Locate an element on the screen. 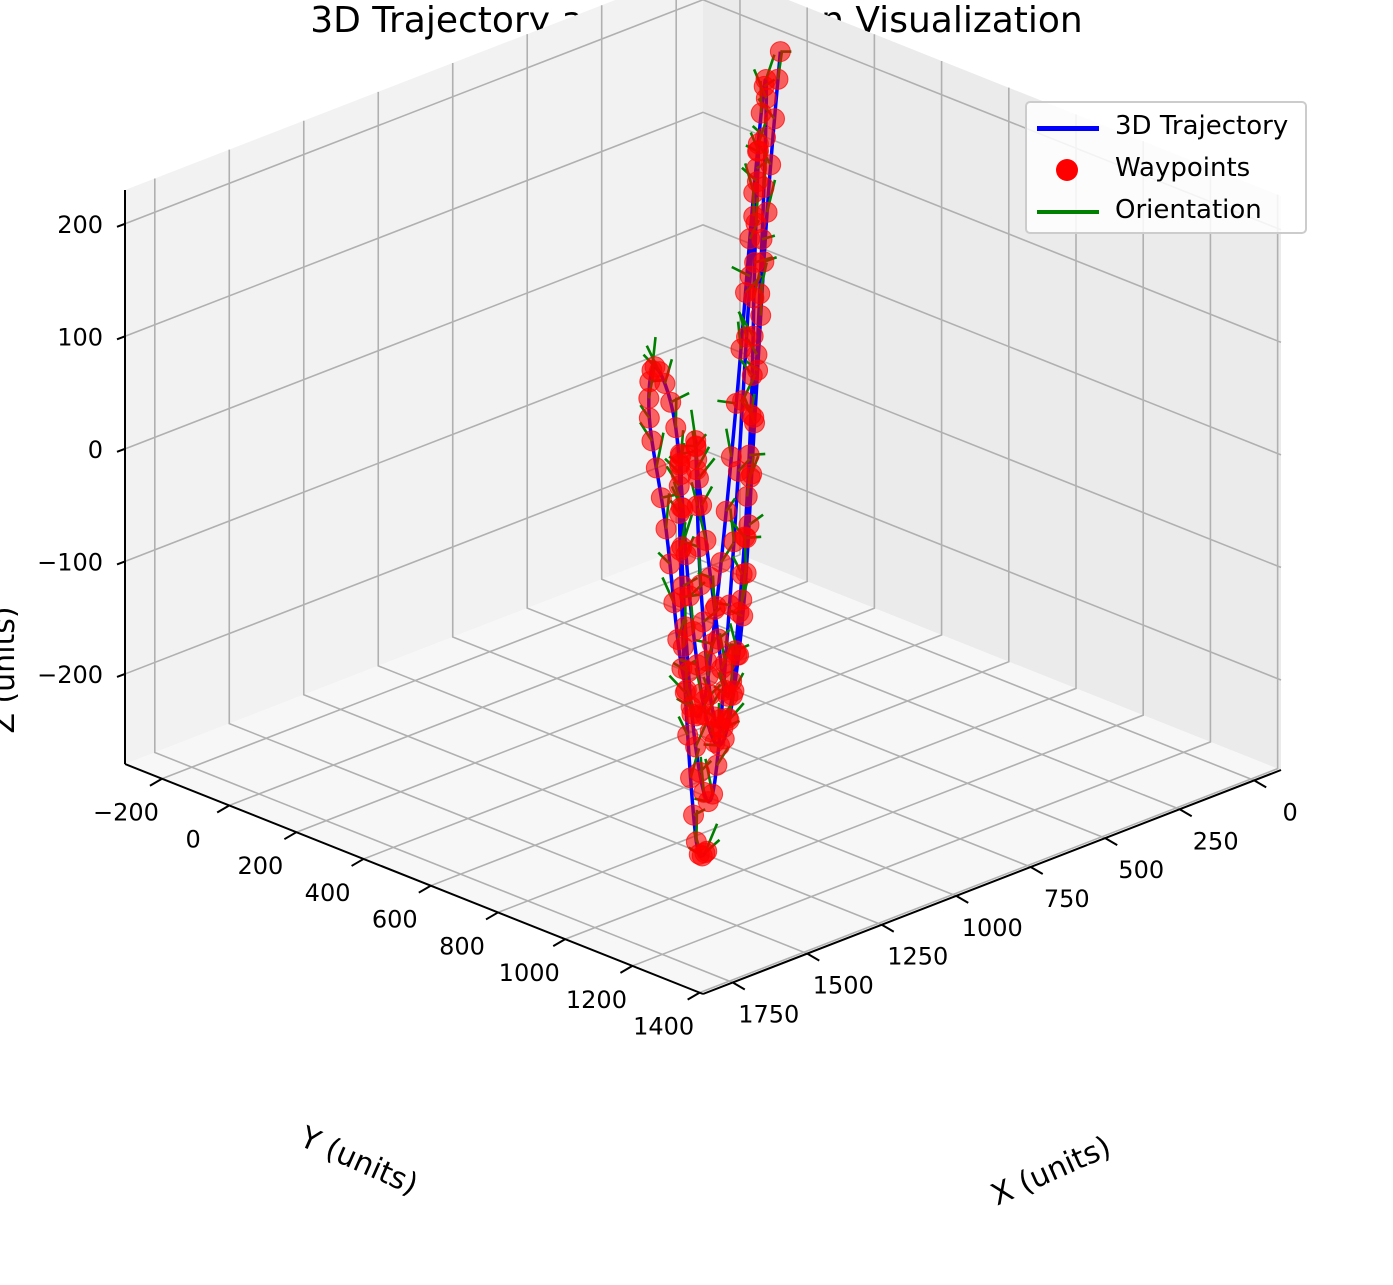 This screenshot has height=1285, width=1393. legend-swatch-waypoints is located at coordinates (1067, 170).